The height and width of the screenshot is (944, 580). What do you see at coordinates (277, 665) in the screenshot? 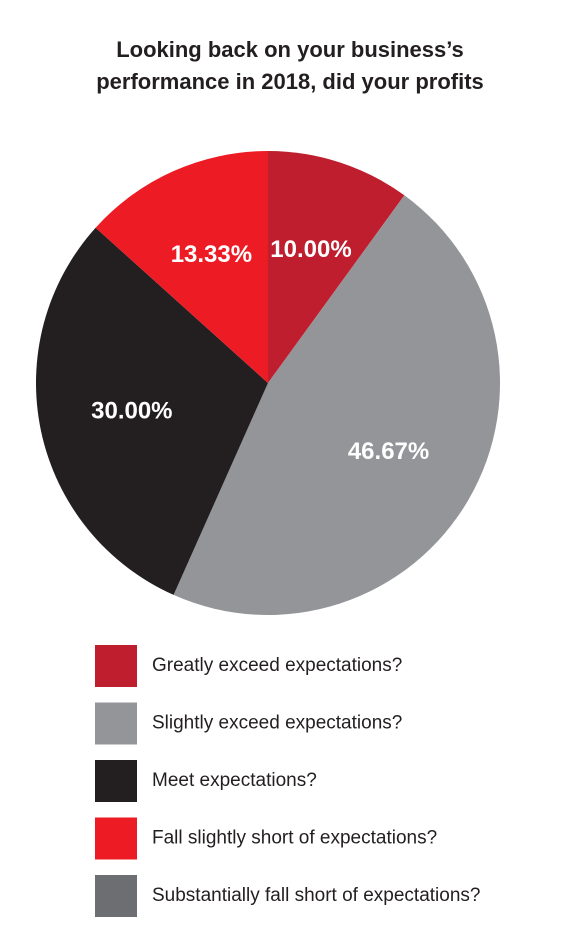
I see `legend-label: Greatly exceed expectations?` at bounding box center [277, 665].